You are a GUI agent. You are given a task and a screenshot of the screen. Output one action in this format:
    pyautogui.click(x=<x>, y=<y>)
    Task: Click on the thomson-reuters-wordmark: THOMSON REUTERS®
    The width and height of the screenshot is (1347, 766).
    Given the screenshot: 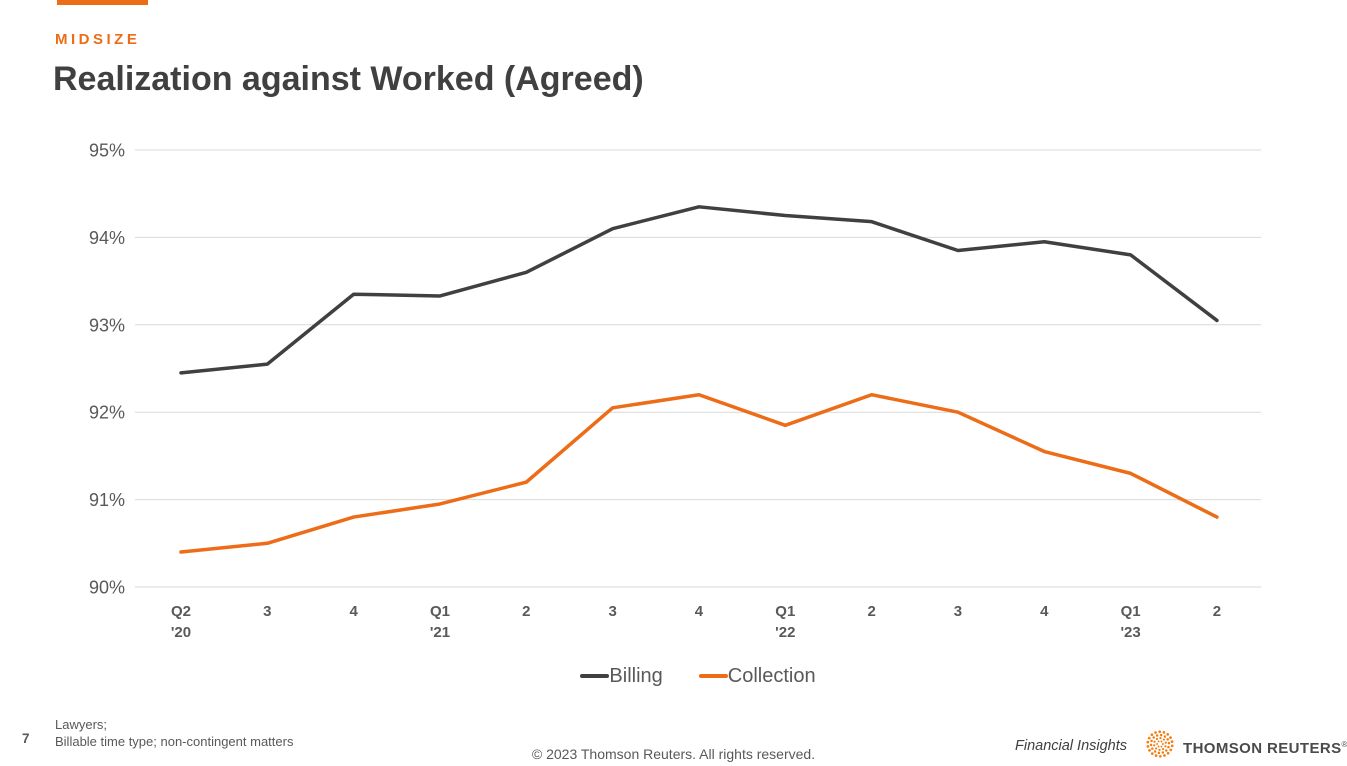 What is the action you would take?
    pyautogui.click(x=1265, y=748)
    